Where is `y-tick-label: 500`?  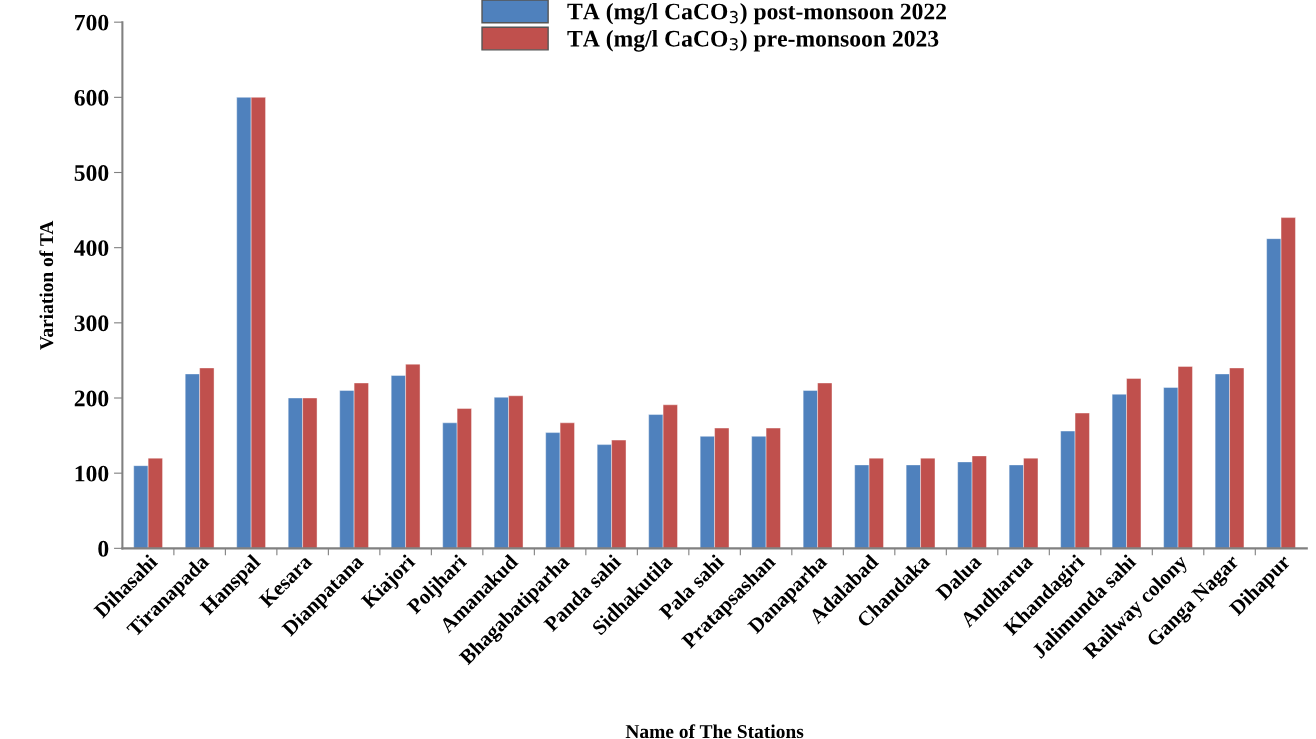 y-tick-label: 500 is located at coordinates (91, 172).